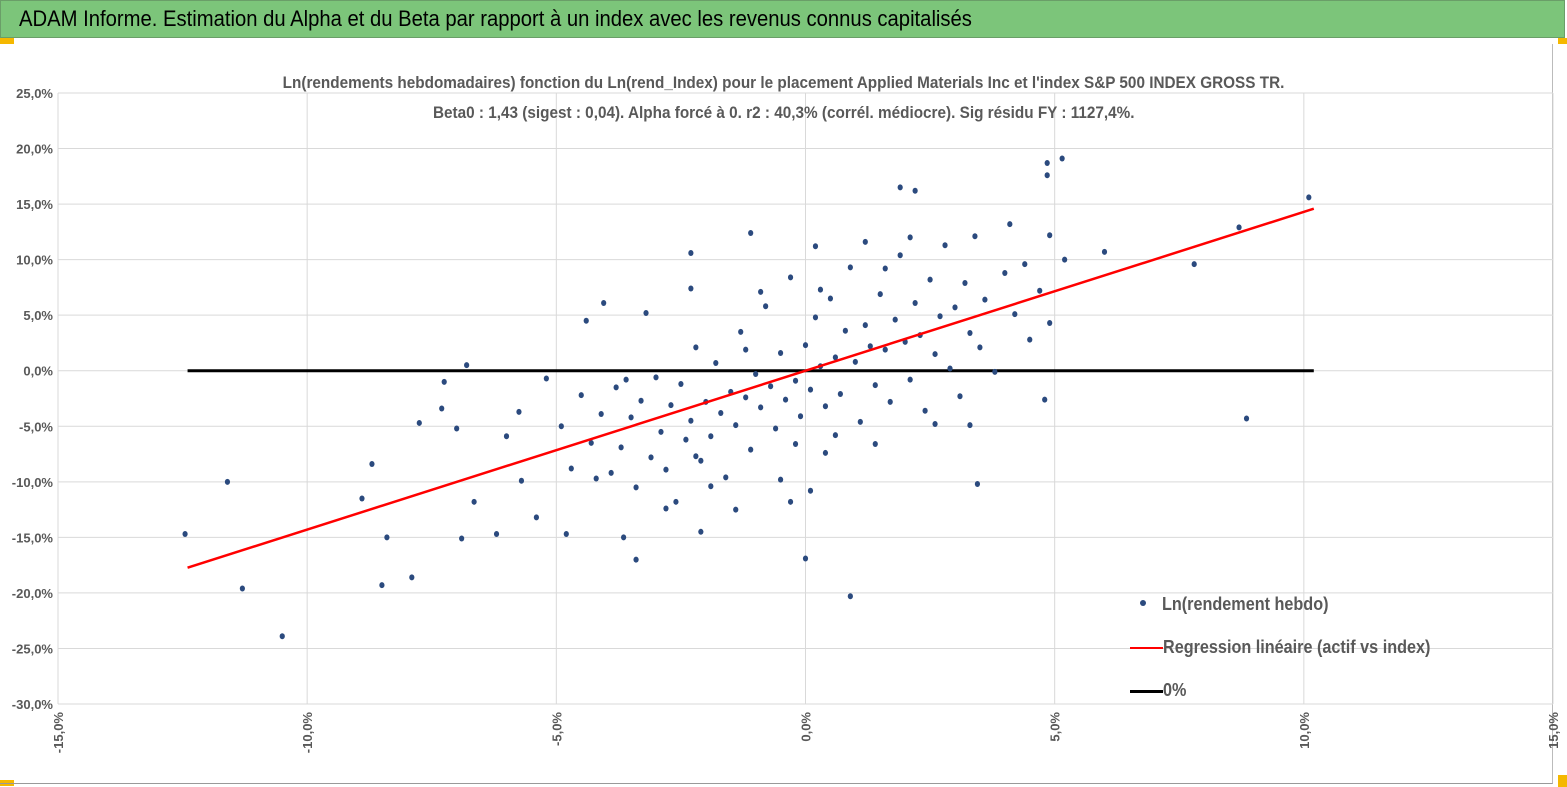 The height and width of the screenshot is (787, 1567). What do you see at coordinates (34, 149) in the screenshot?
I see `y-tick-label: 20,0%` at bounding box center [34, 149].